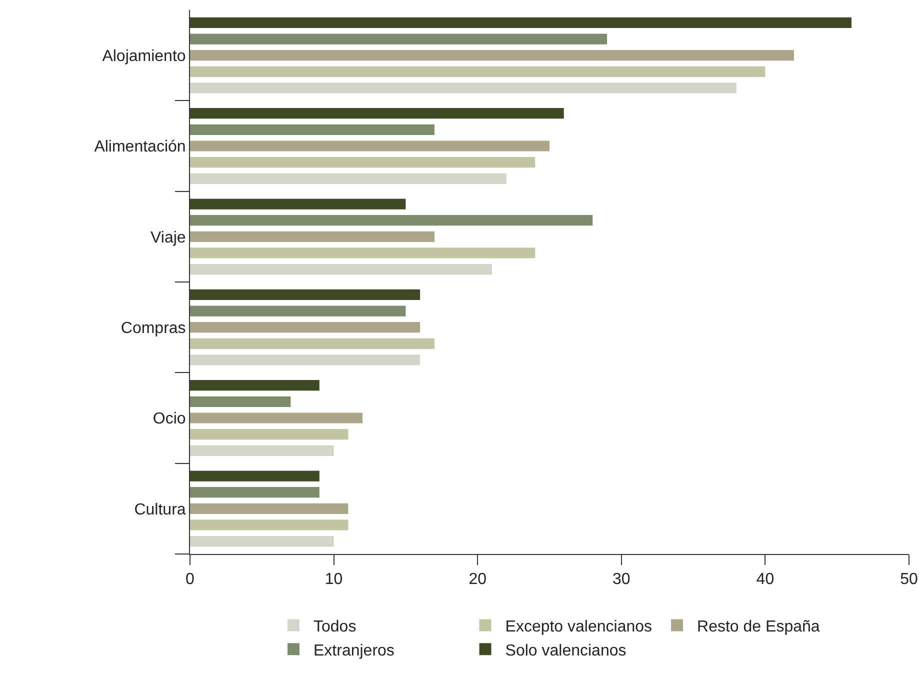 The height and width of the screenshot is (676, 919). What do you see at coordinates (160, 509) in the screenshot?
I see `y-tick-label: Cultura` at bounding box center [160, 509].